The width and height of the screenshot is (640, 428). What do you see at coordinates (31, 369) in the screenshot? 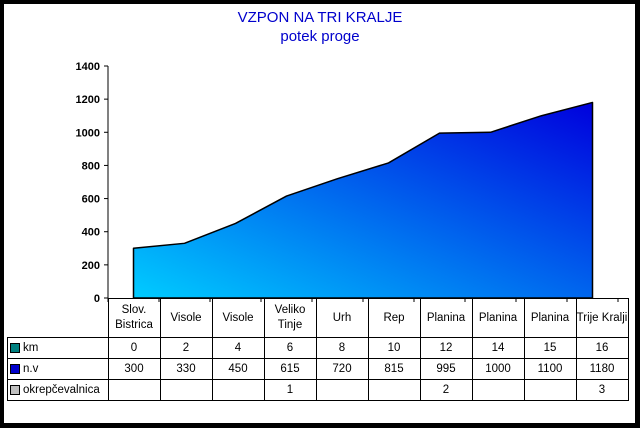
I see `series-label: n.v` at bounding box center [31, 369].